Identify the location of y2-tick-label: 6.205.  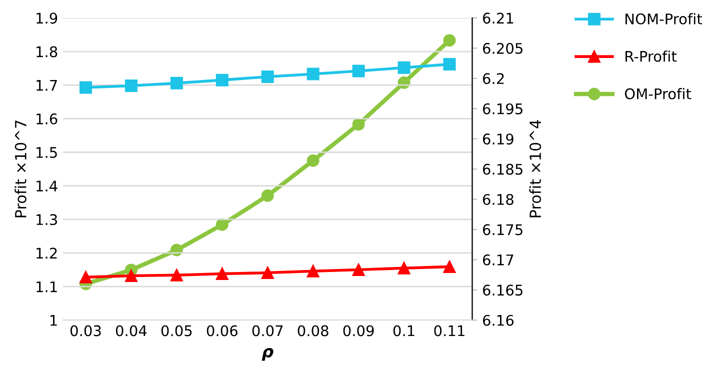
(502, 48).